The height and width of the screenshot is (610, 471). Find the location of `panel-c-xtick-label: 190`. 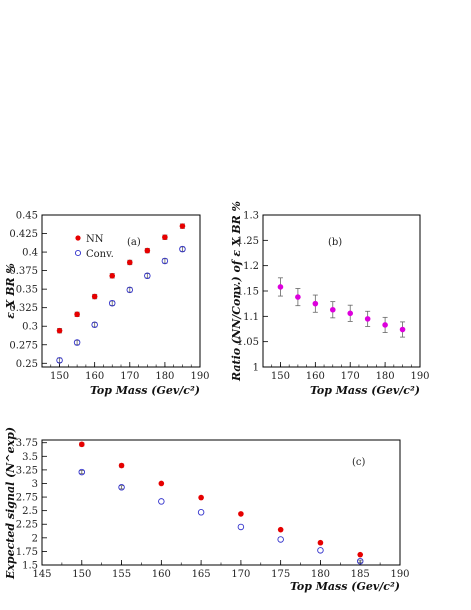

panel-c-xtick-label: 190 is located at coordinates (399, 574).